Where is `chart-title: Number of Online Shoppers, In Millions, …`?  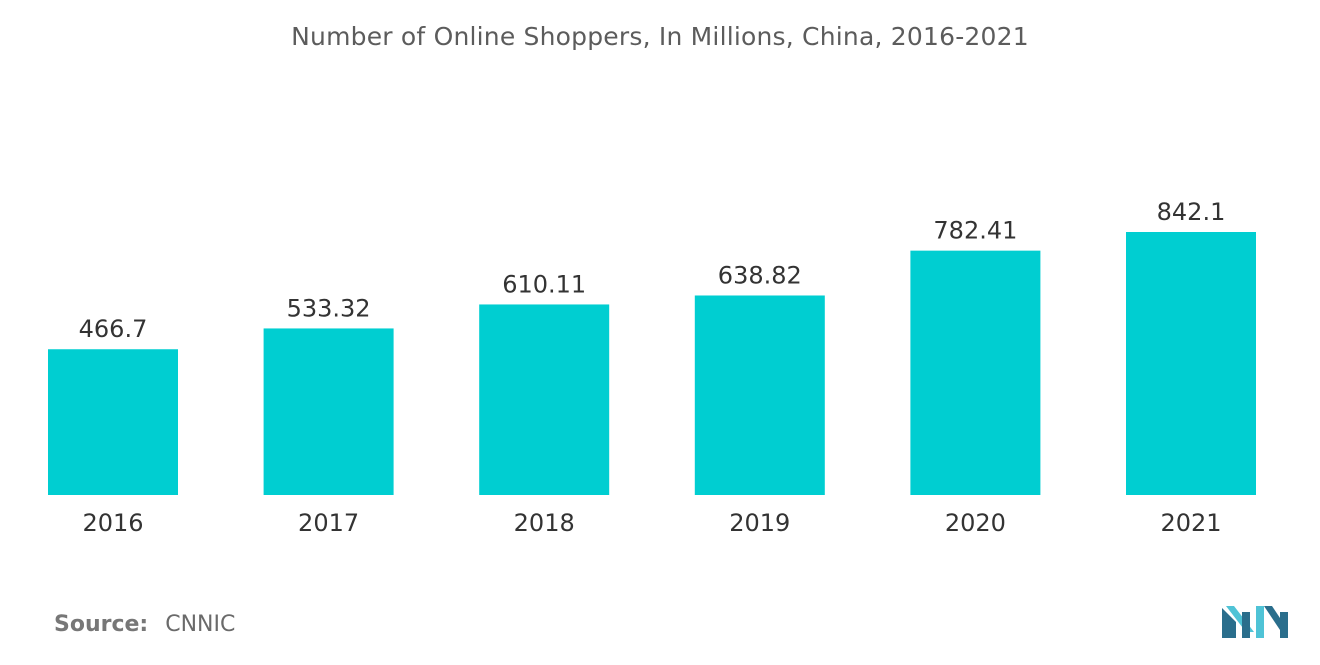 chart-title: Number of Online Shoppers, In Millions, … is located at coordinates (660, 36).